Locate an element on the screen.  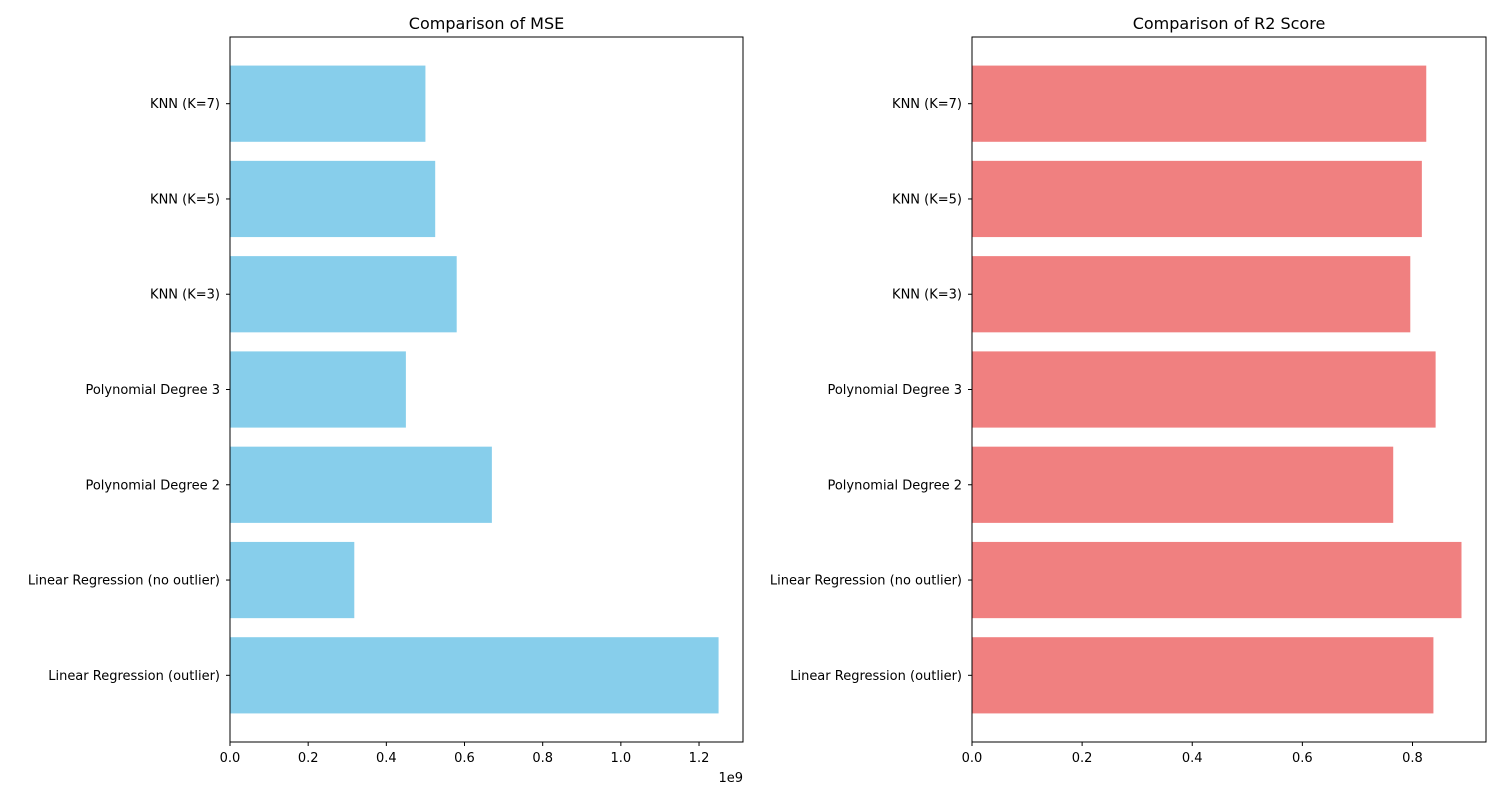
r2-y-tick-label: KNN (K=5) is located at coordinates (927, 199).